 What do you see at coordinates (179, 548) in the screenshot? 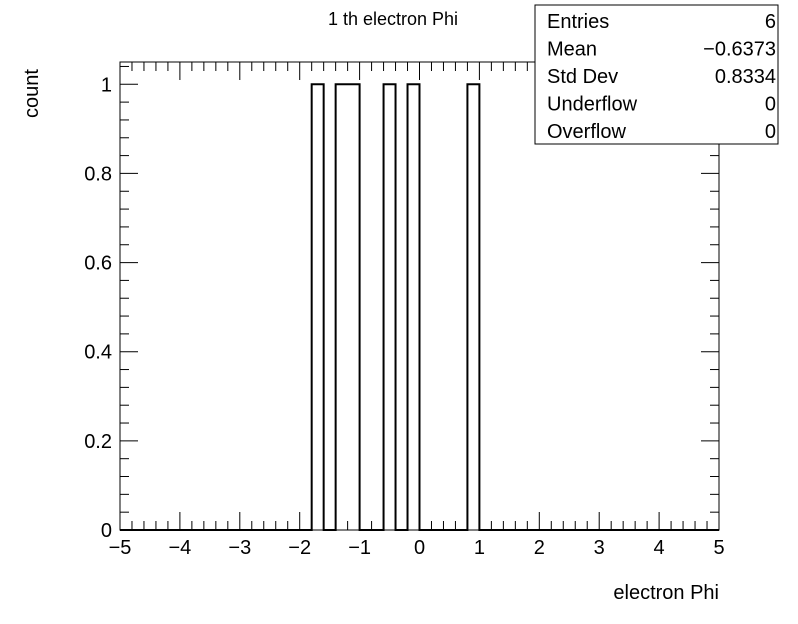
I see `x-tick-label: −4` at bounding box center [179, 548].